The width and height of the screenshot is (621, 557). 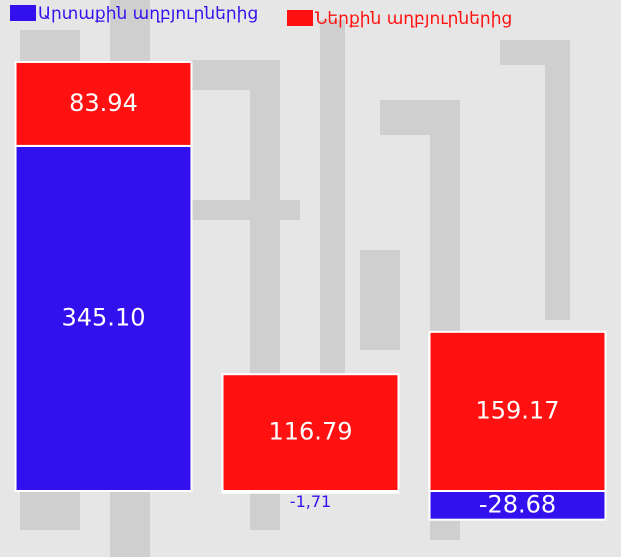 I want to click on legend-label: Արտաքին աղբյուրներից, so click(x=148, y=14).